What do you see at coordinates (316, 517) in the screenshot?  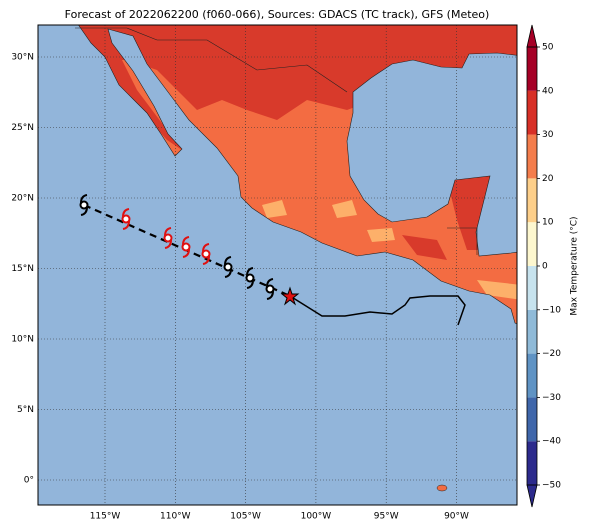 I see `lon-label: 100°W` at bounding box center [316, 517].